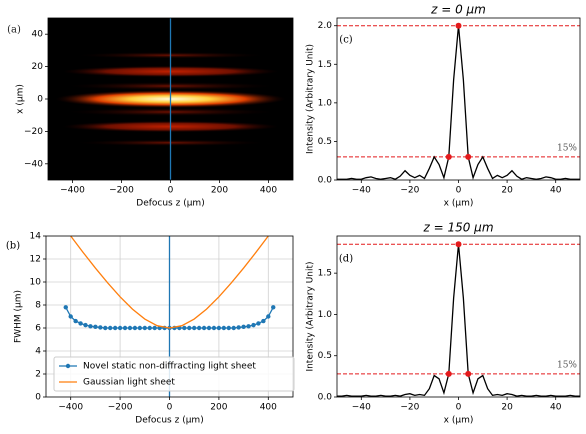 The height and width of the screenshot is (434, 586). What do you see at coordinates (38, 329) in the screenshot?
I see `y-tick-label: 6` at bounding box center [38, 329].